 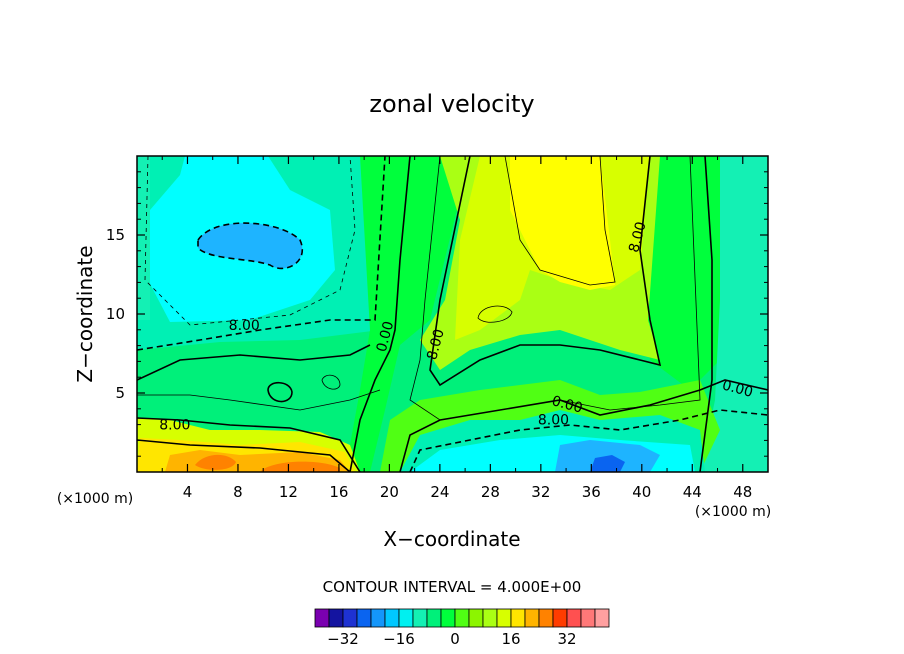 What do you see at coordinates (742, 492) in the screenshot?
I see `x-tick-label: 48` at bounding box center [742, 492].